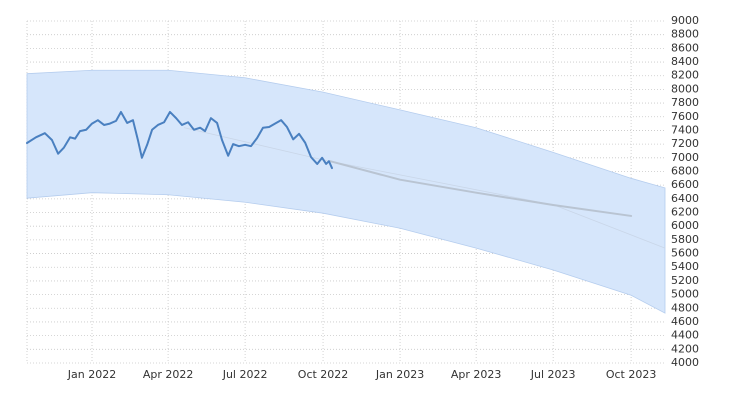  Describe the element at coordinates (685, 280) in the screenshot. I see `y-tick-label: 5200` at that location.